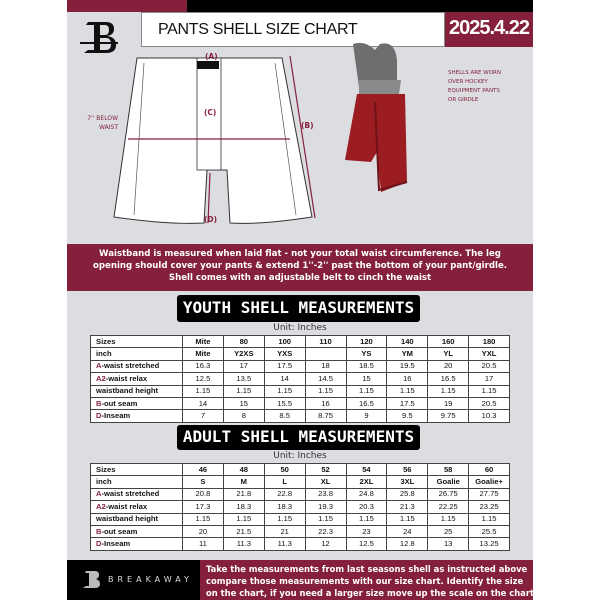  Describe the element at coordinates (108, 127) in the screenshot. I see `note-line: WAIST` at that location.